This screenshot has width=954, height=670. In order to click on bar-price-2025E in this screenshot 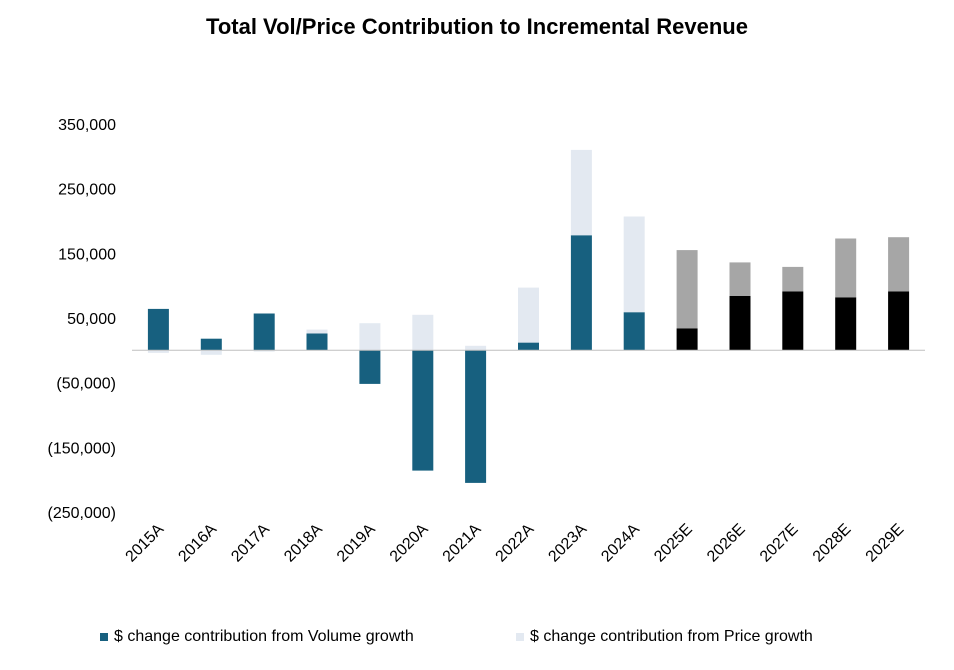, I will do `click(687, 289)`.